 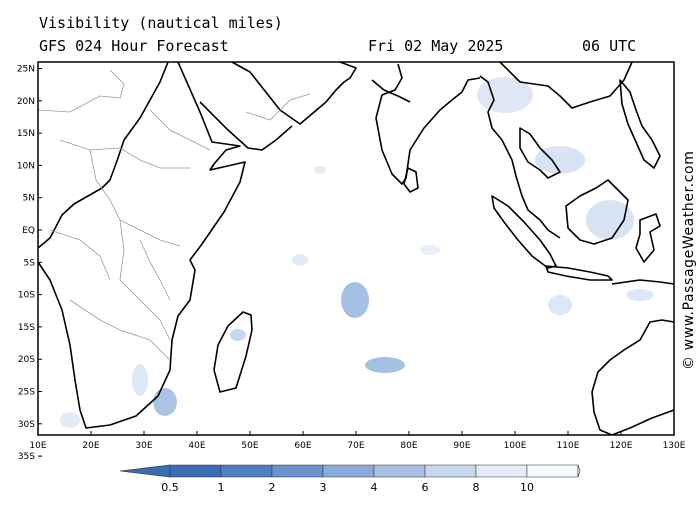 What do you see at coordinates (29, 199) in the screenshot?
I see `lat-label: 5N` at bounding box center [29, 199].